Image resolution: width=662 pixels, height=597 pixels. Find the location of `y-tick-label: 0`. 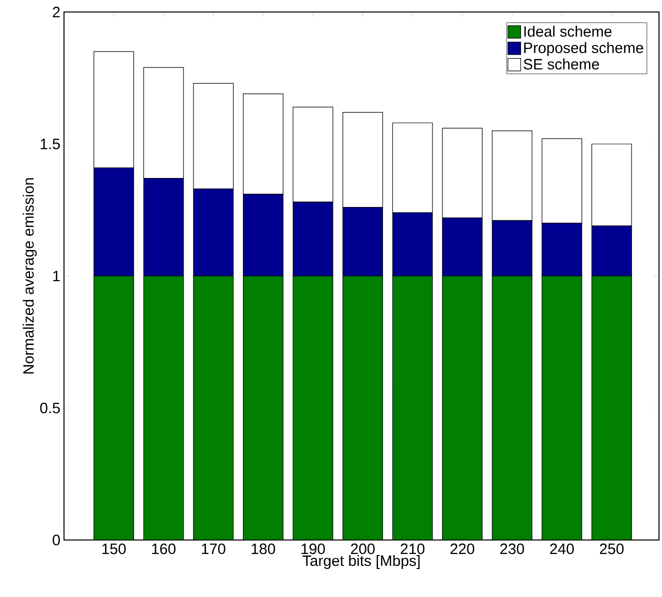

y-tick-label: 0 is located at coordinates (56, 540).